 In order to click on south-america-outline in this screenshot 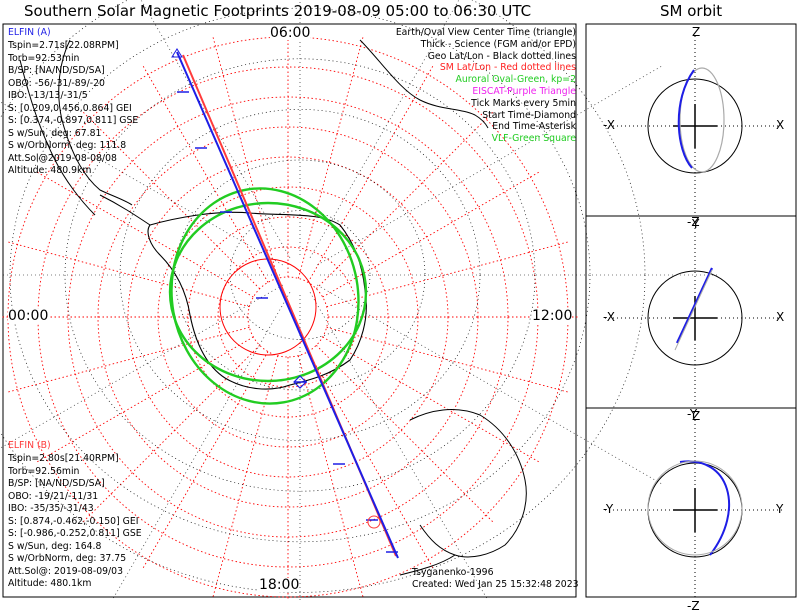, I will do `click(95, 122)`.